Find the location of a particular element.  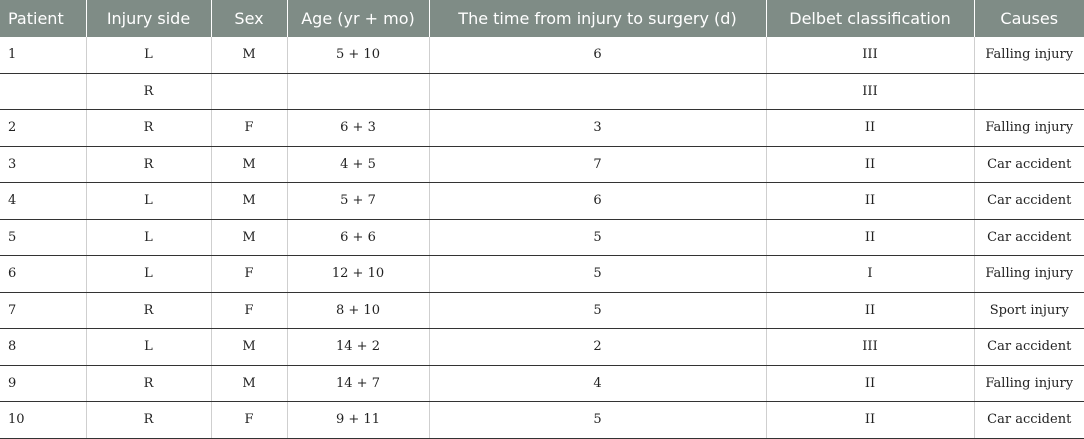

cell-patient: 7 is located at coordinates (43, 310).